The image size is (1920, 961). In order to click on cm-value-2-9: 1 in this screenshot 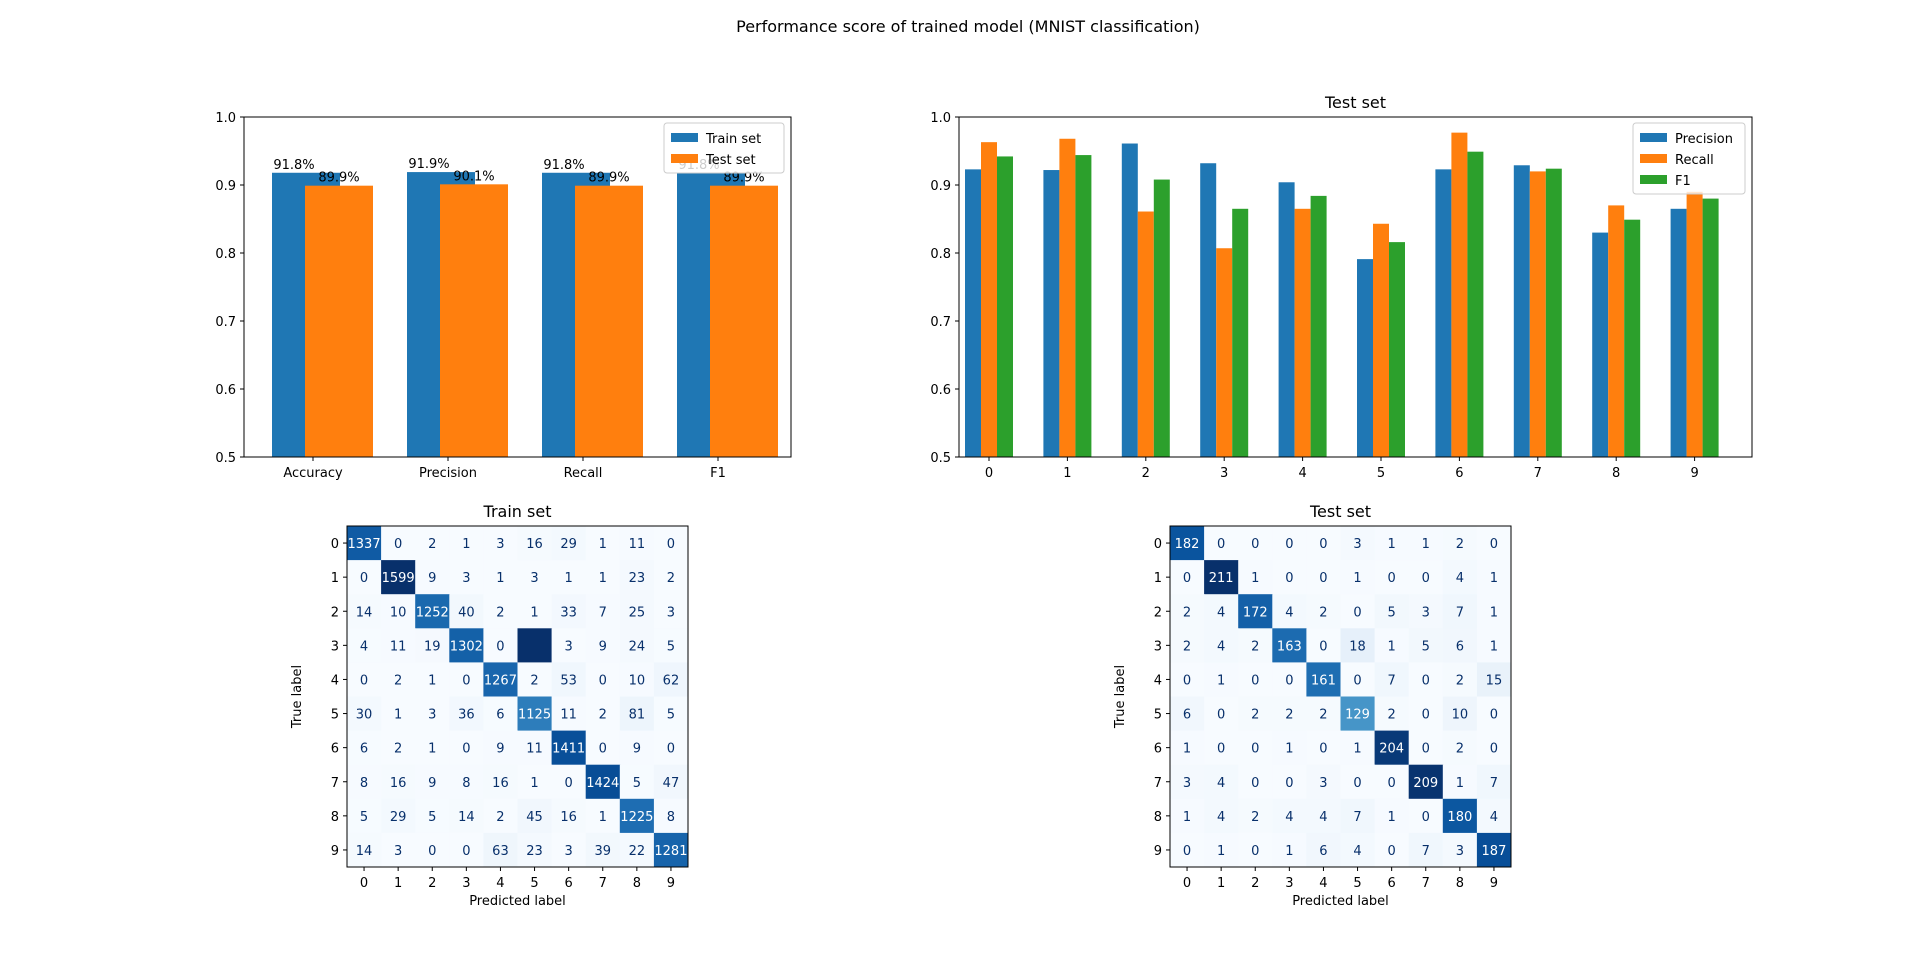, I will do `click(1494, 612)`.